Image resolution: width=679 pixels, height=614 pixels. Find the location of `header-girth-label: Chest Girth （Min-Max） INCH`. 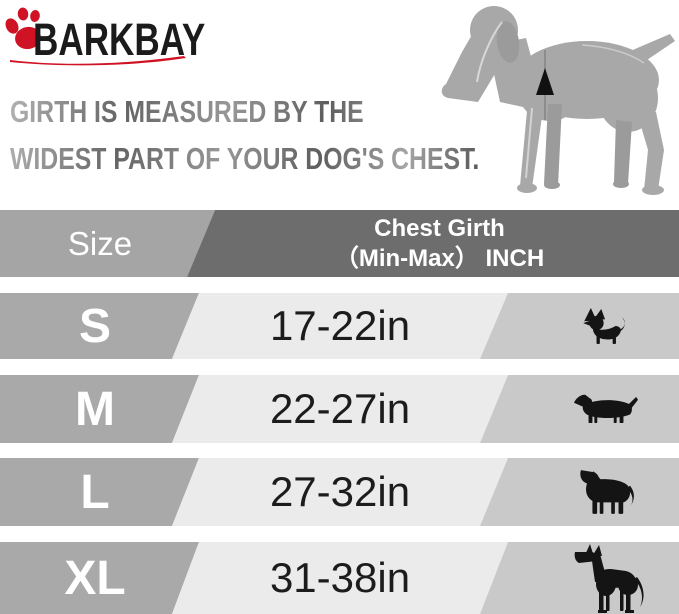

header-girth-label: Chest Girth （Min-Max） INCH is located at coordinates (439, 243).